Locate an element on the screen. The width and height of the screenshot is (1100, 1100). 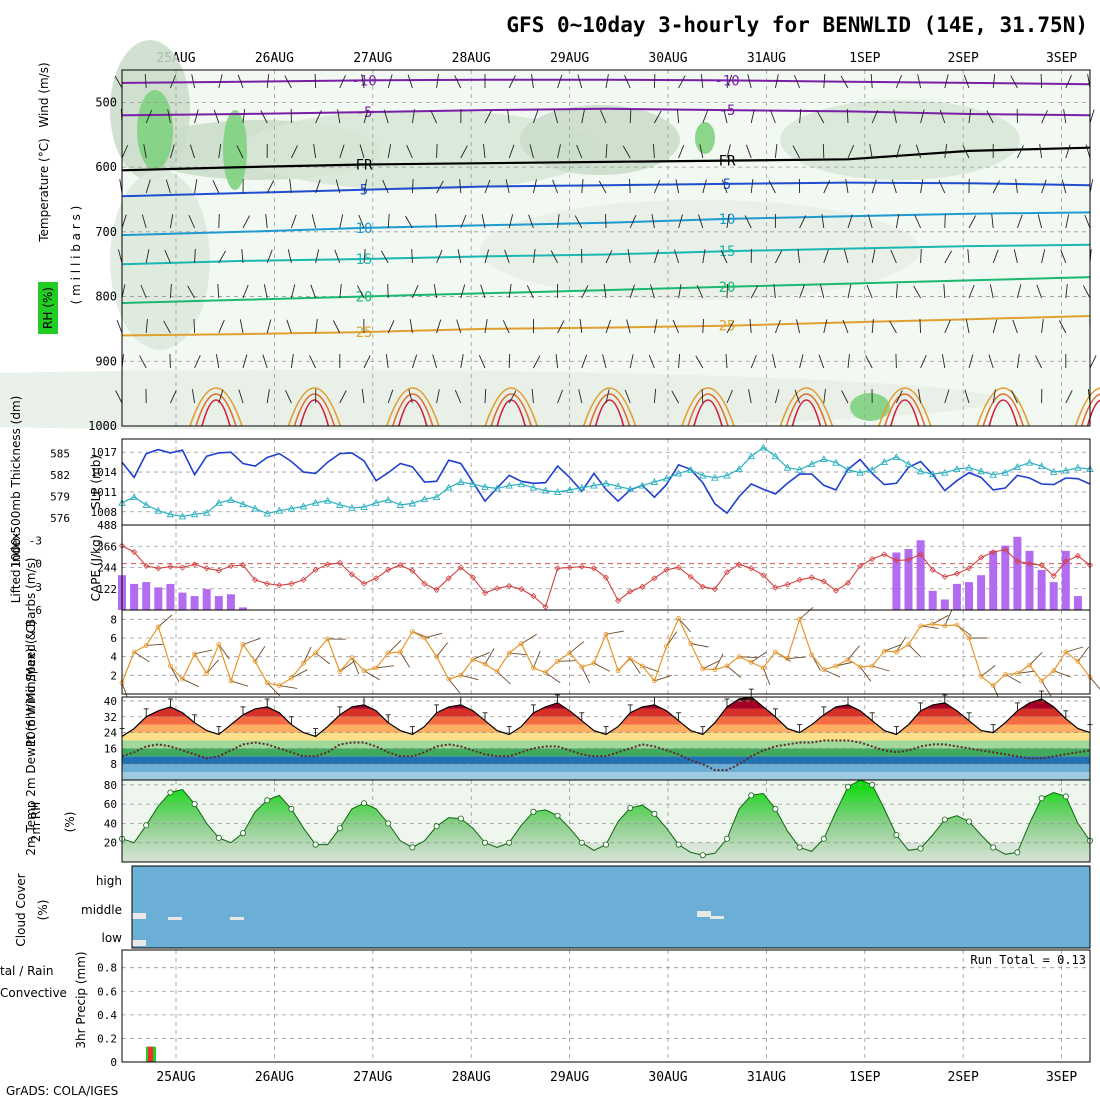
tick-label: 6 is located at coordinates (38, 610).